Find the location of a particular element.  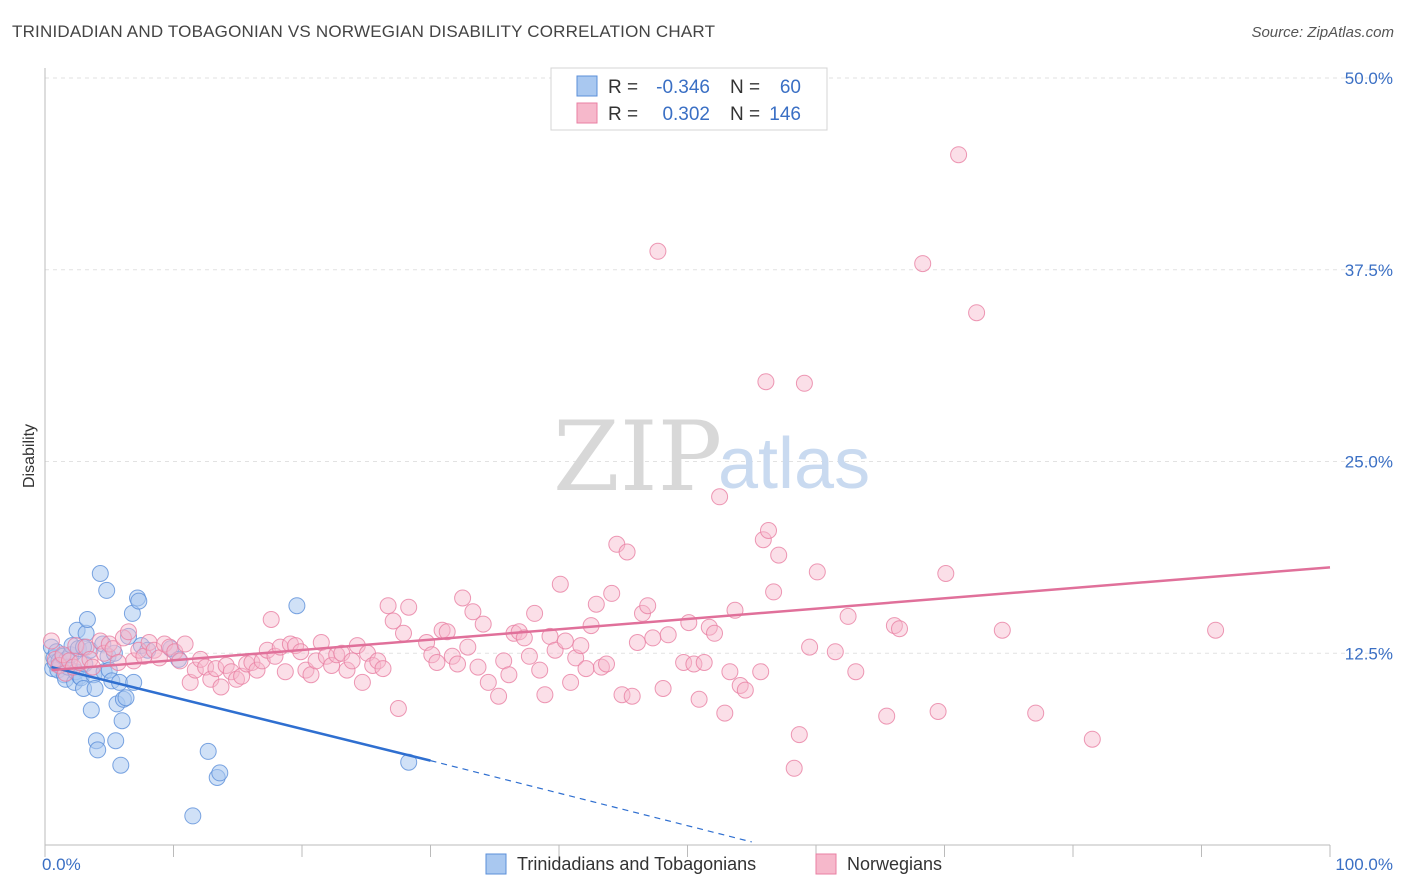

watermark: ZIP atlas is located at coordinates (711, 457).